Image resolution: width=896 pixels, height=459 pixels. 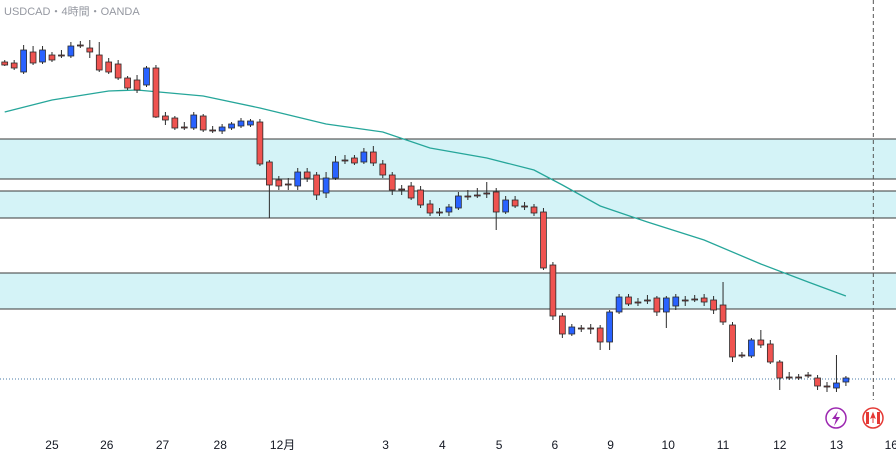 I want to click on x-tick-label: 25, so click(x=52, y=445).